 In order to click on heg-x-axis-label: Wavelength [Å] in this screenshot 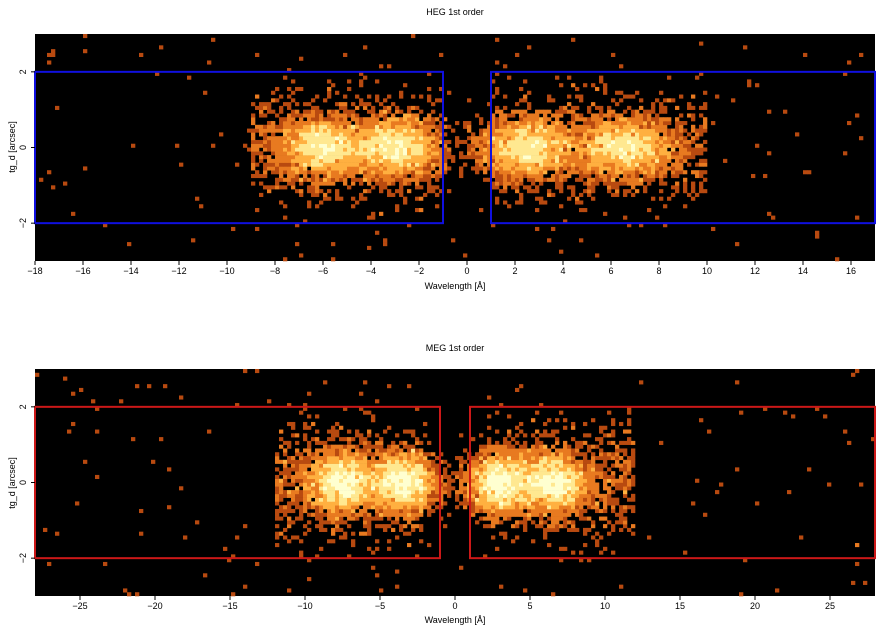, I will do `click(455, 286)`.